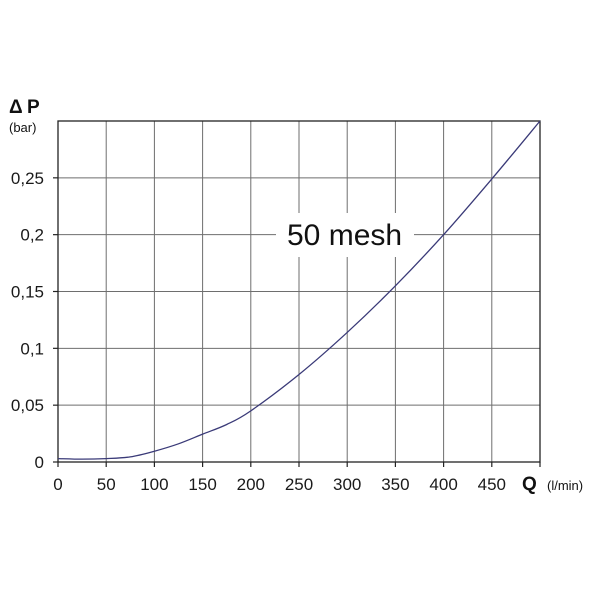 This screenshot has width=600, height=600. I want to click on series-label-background, so click(345, 235).